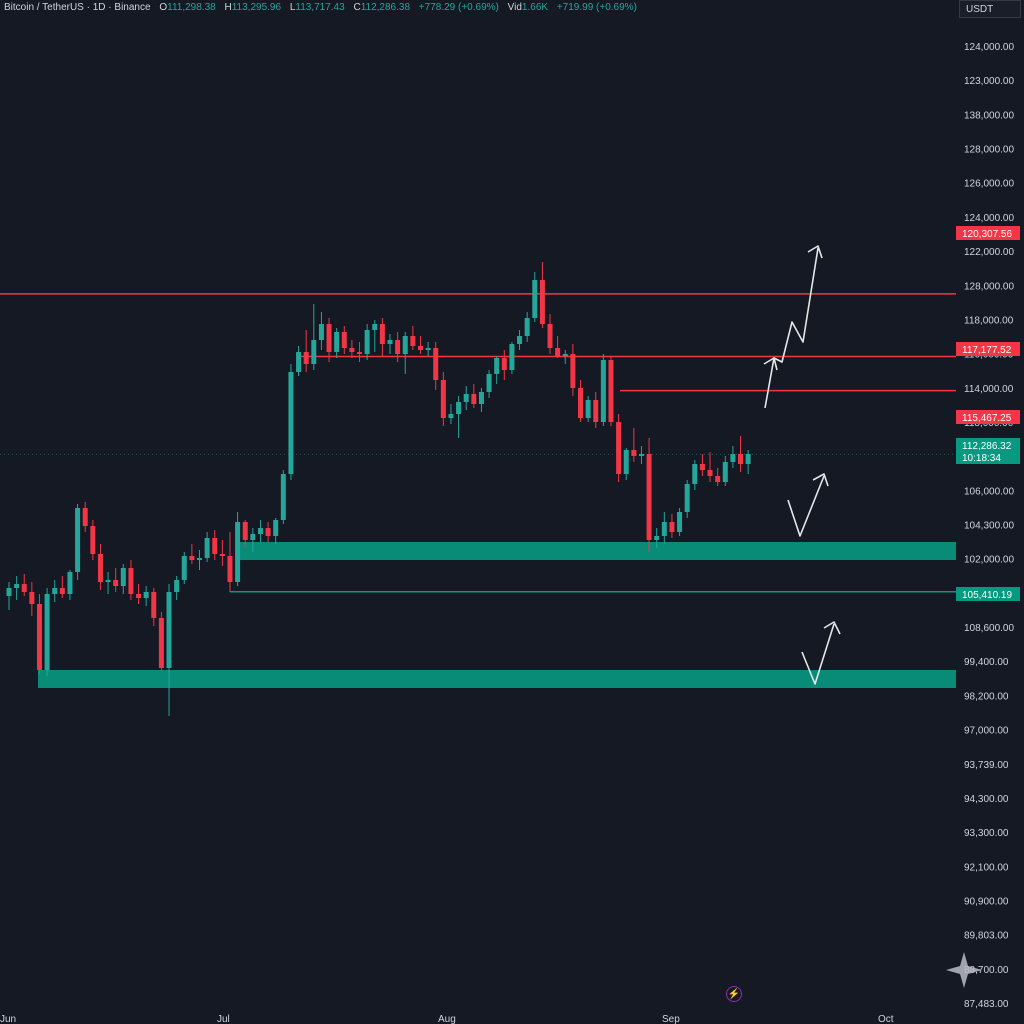 Image resolution: width=1024 pixels, height=1024 pixels. I want to click on time-axis-label: Jul, so click(223, 1019).